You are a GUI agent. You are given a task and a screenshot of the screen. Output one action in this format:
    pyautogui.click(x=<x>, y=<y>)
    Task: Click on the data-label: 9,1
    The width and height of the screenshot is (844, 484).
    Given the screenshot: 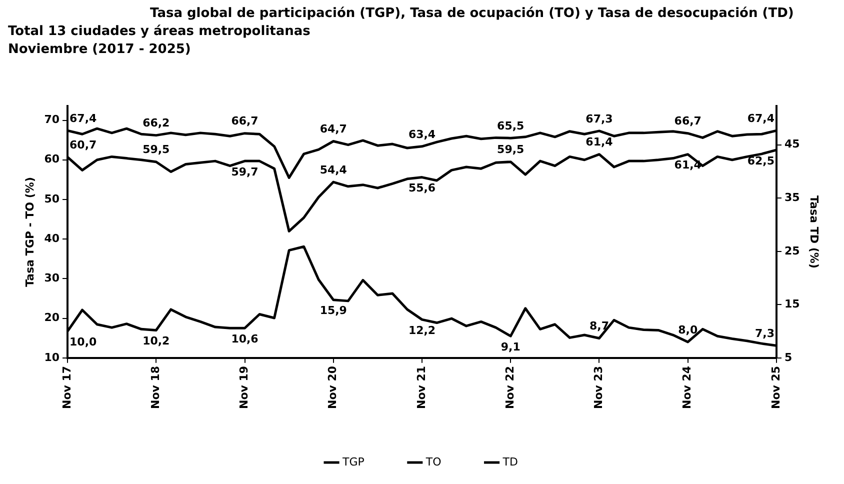 What is the action you would take?
    pyautogui.click(x=510, y=347)
    